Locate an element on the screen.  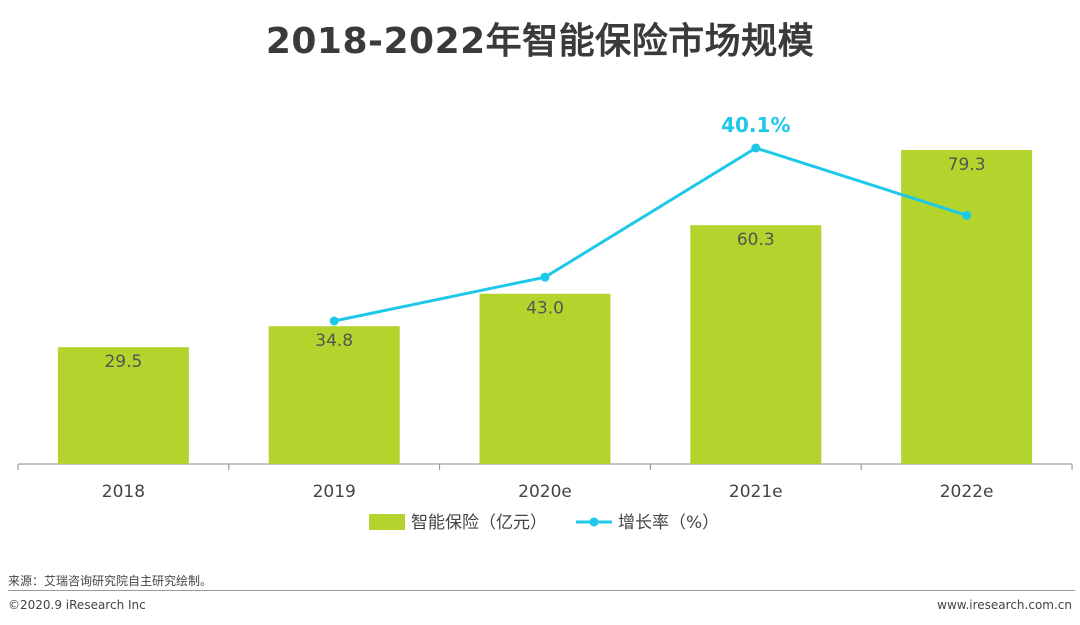
bar-2020e is located at coordinates (545, 378).